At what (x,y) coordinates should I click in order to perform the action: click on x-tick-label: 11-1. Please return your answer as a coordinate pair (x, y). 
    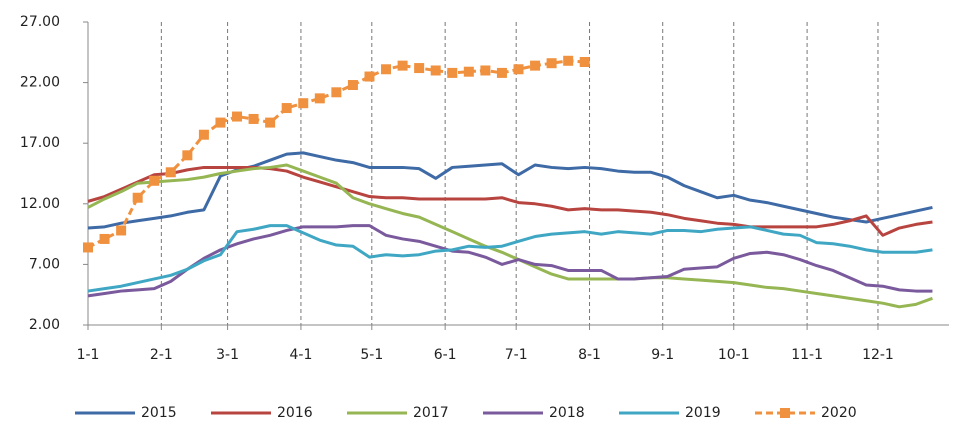
    Looking at the image, I should click on (807, 355).